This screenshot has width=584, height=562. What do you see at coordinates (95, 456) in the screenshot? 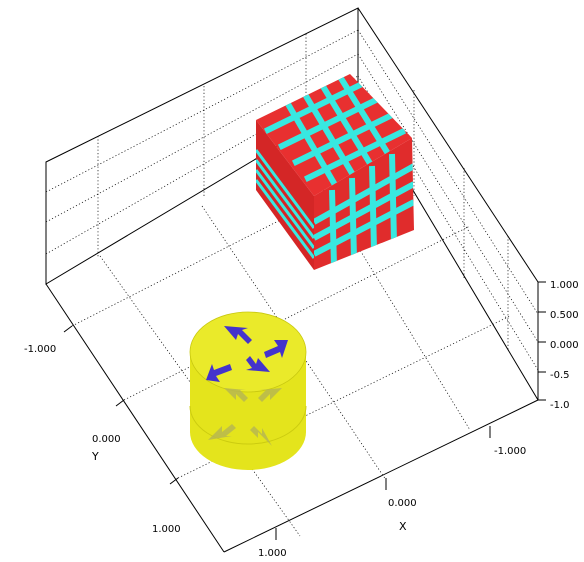
I see `y-axis-title: Y` at bounding box center [95, 456].